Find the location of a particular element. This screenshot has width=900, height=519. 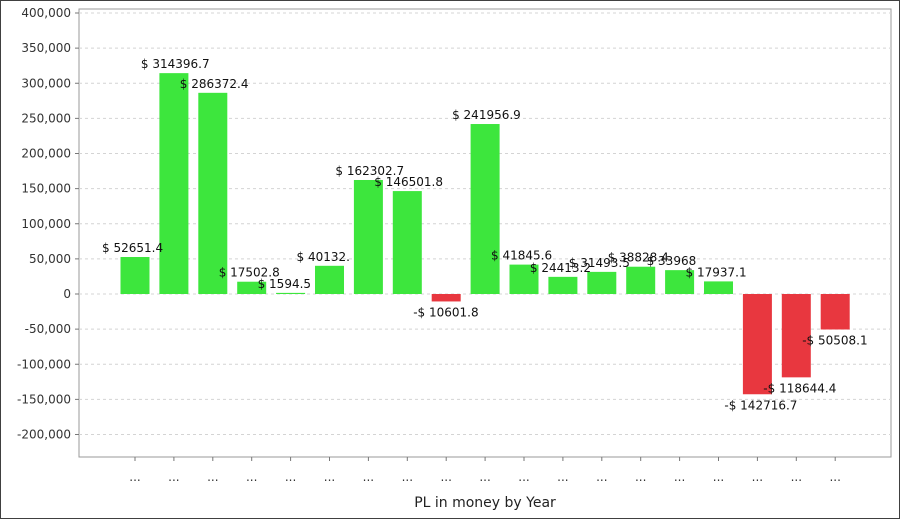

data-label: -$ 118644.4 is located at coordinates (799, 388).